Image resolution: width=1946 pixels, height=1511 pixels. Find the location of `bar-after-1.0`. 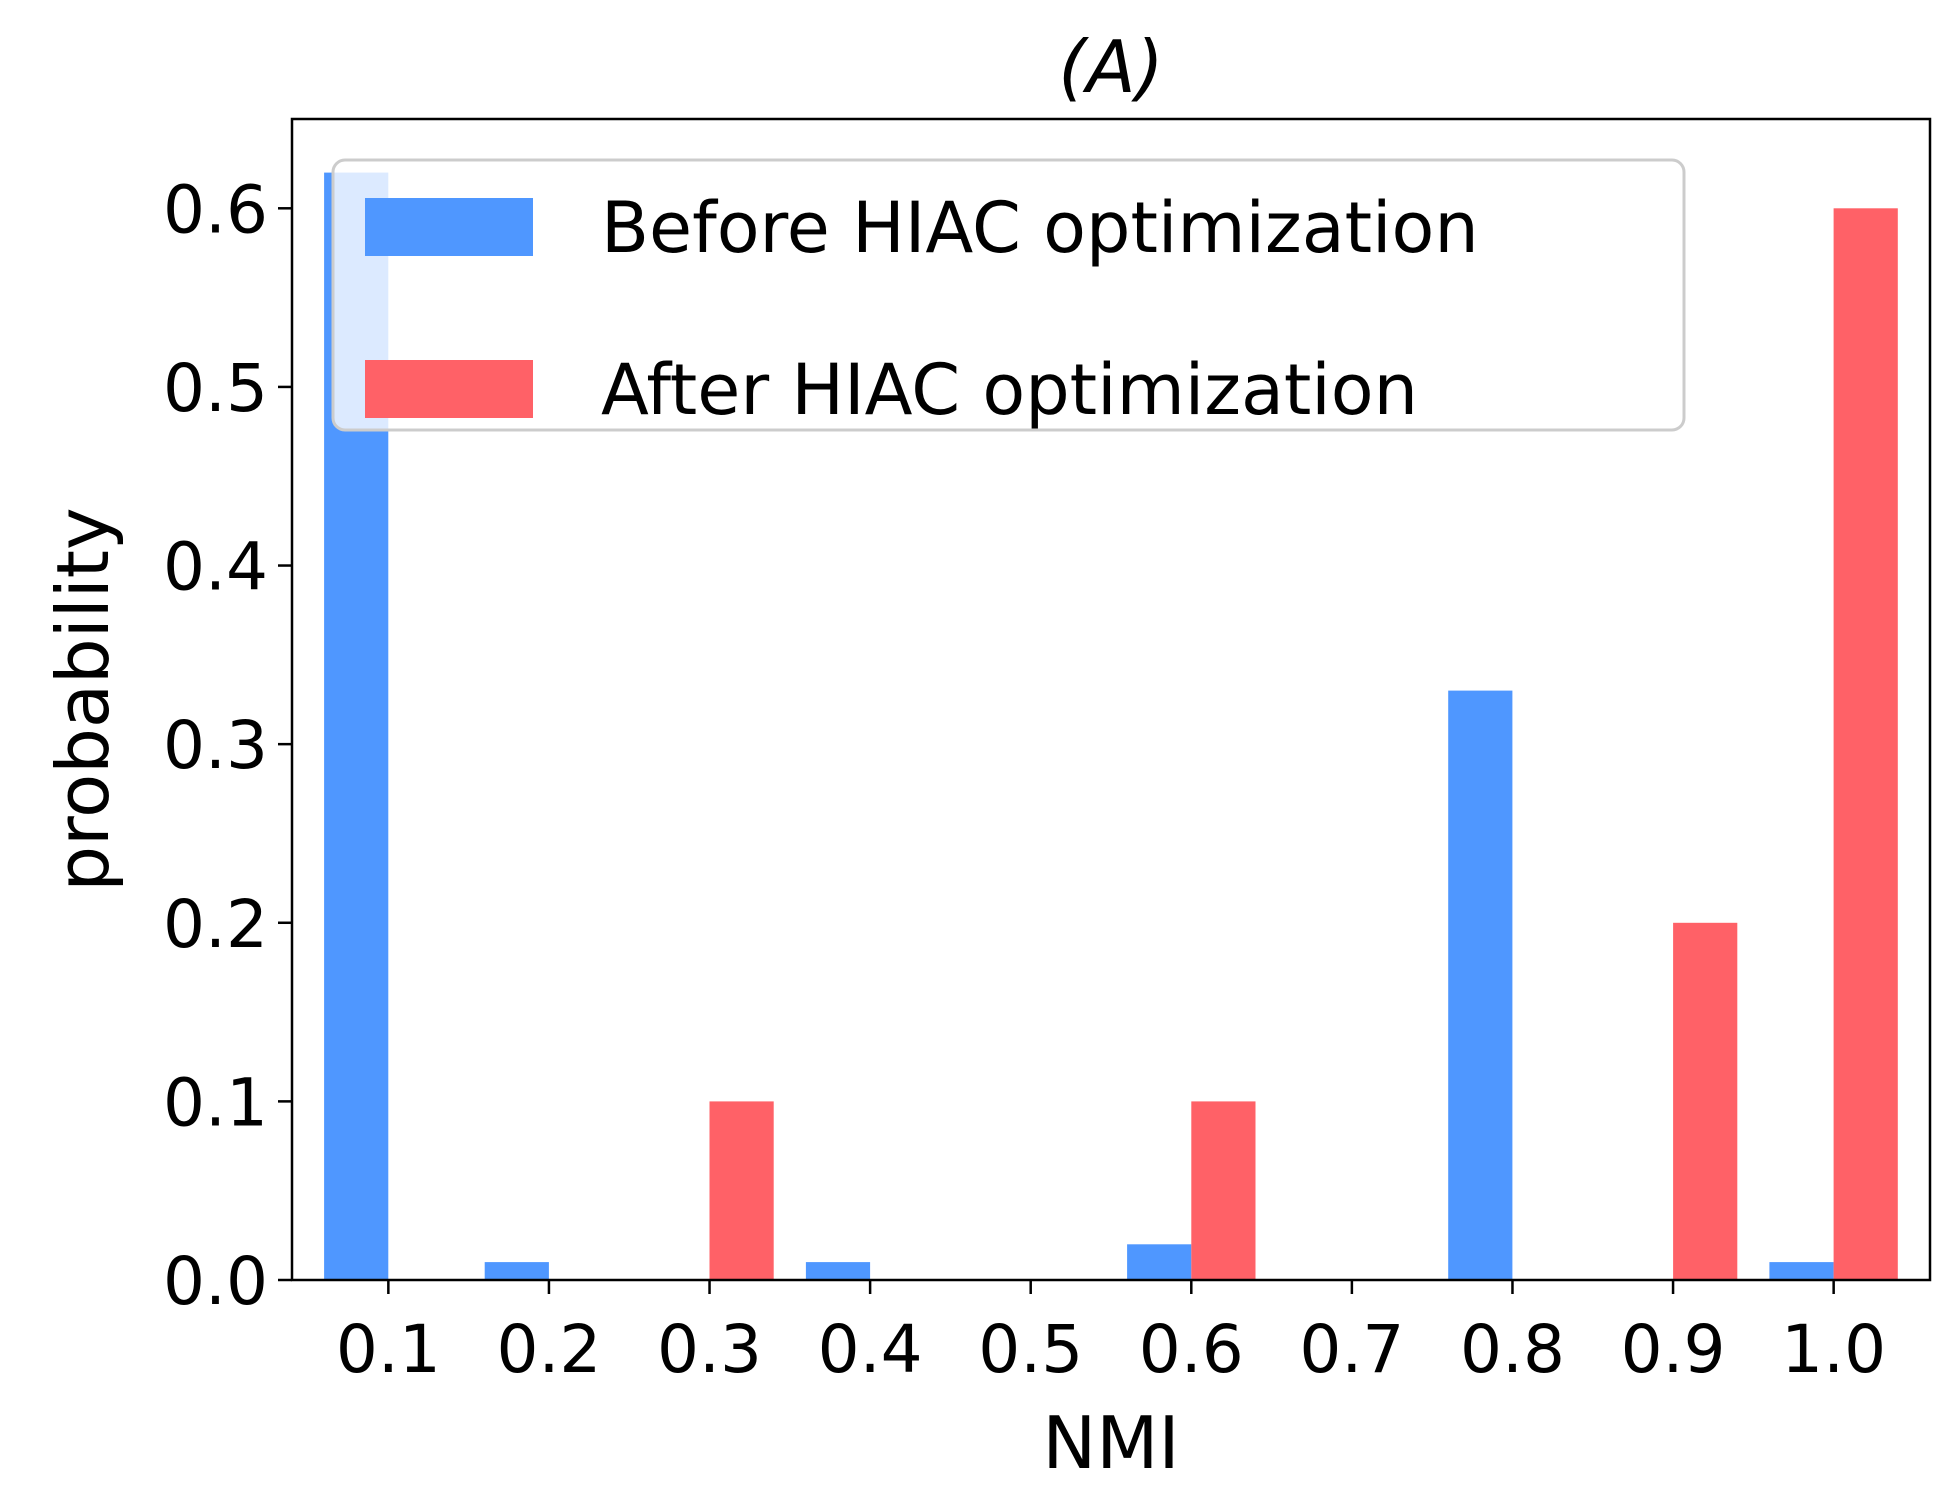

bar-after-1.0 is located at coordinates (1865, 744).